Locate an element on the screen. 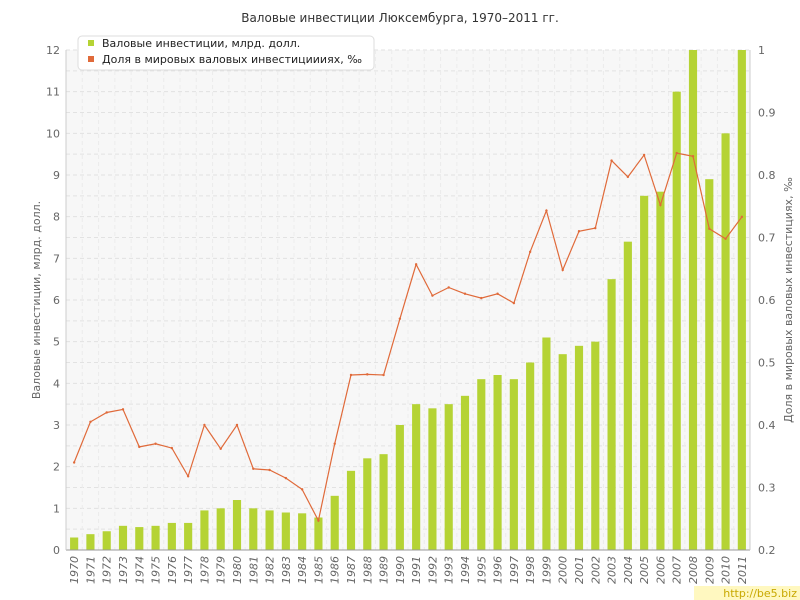  line-point-1999 is located at coordinates (546, 210).